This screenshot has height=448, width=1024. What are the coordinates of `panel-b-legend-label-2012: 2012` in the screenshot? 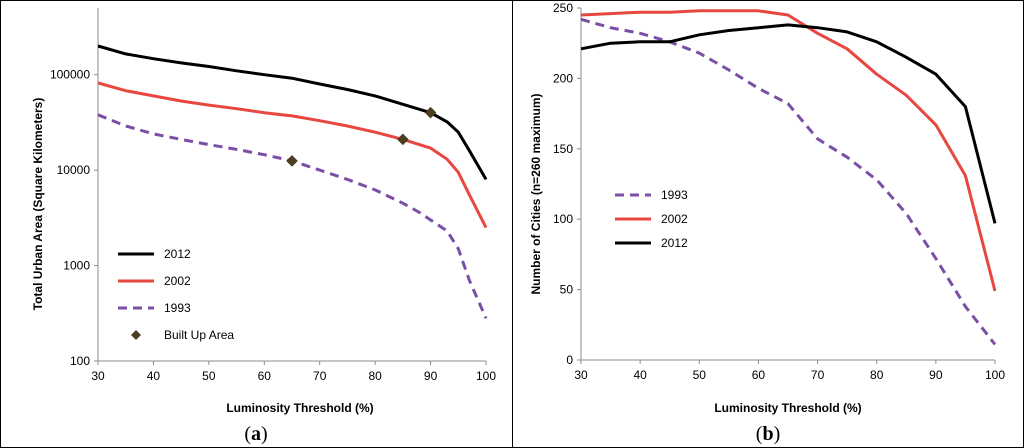 It's located at (674, 243).